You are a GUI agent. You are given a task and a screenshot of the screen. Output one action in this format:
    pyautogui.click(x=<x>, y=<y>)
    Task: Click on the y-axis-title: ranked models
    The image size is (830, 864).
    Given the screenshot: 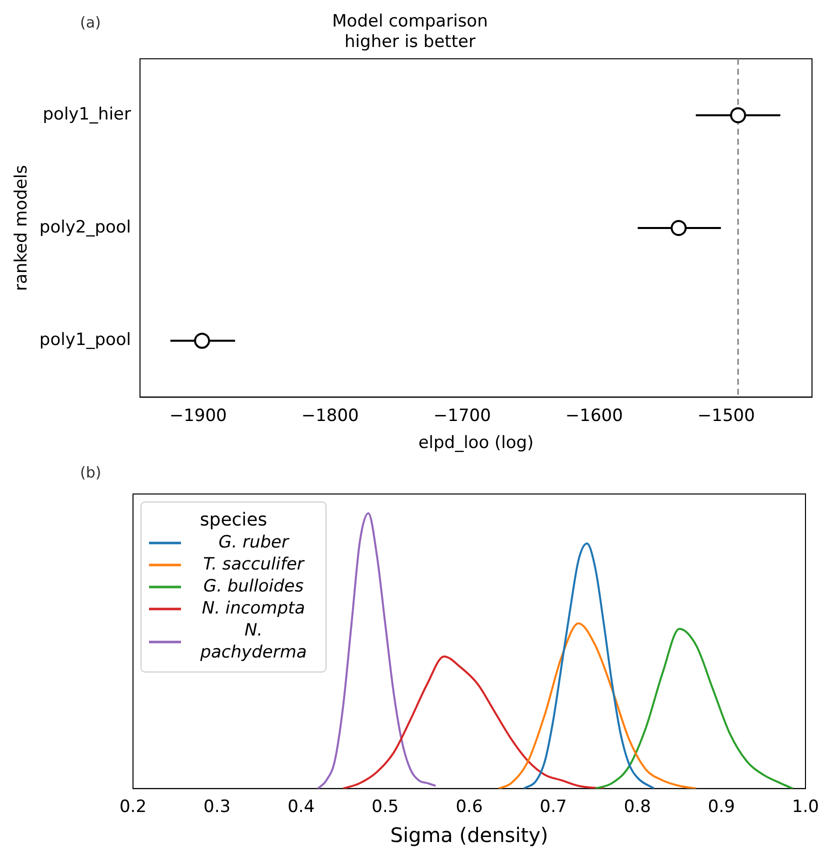 What is the action you would take?
    pyautogui.click(x=22, y=227)
    